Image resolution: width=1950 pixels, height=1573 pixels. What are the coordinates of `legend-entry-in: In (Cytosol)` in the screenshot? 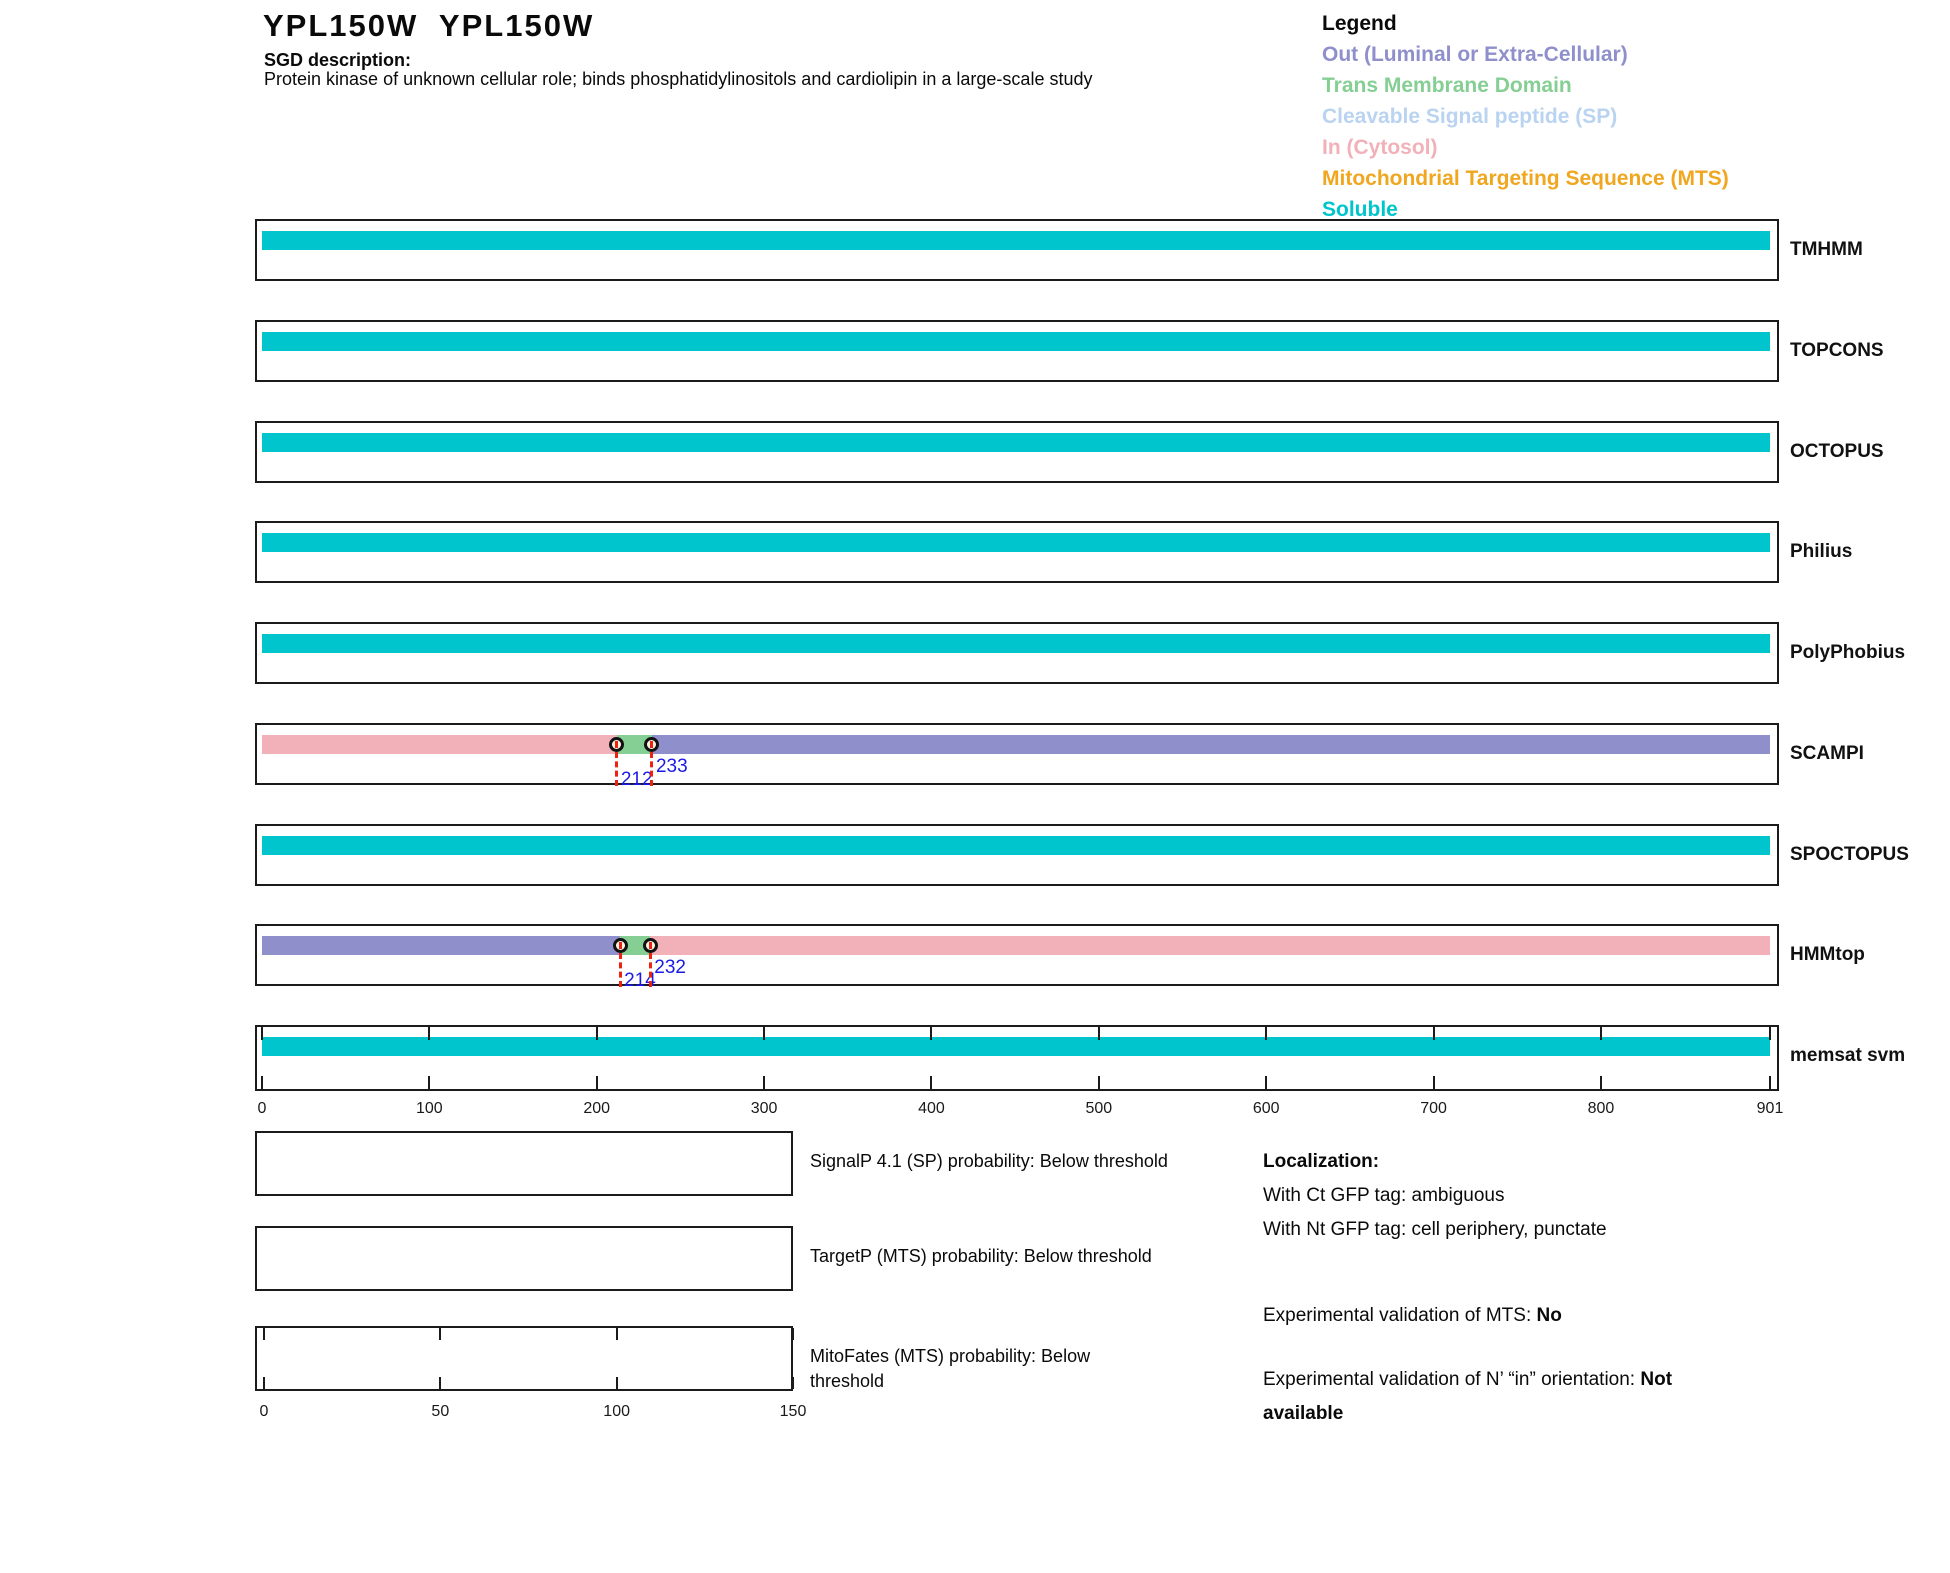 It's located at (1380, 147).